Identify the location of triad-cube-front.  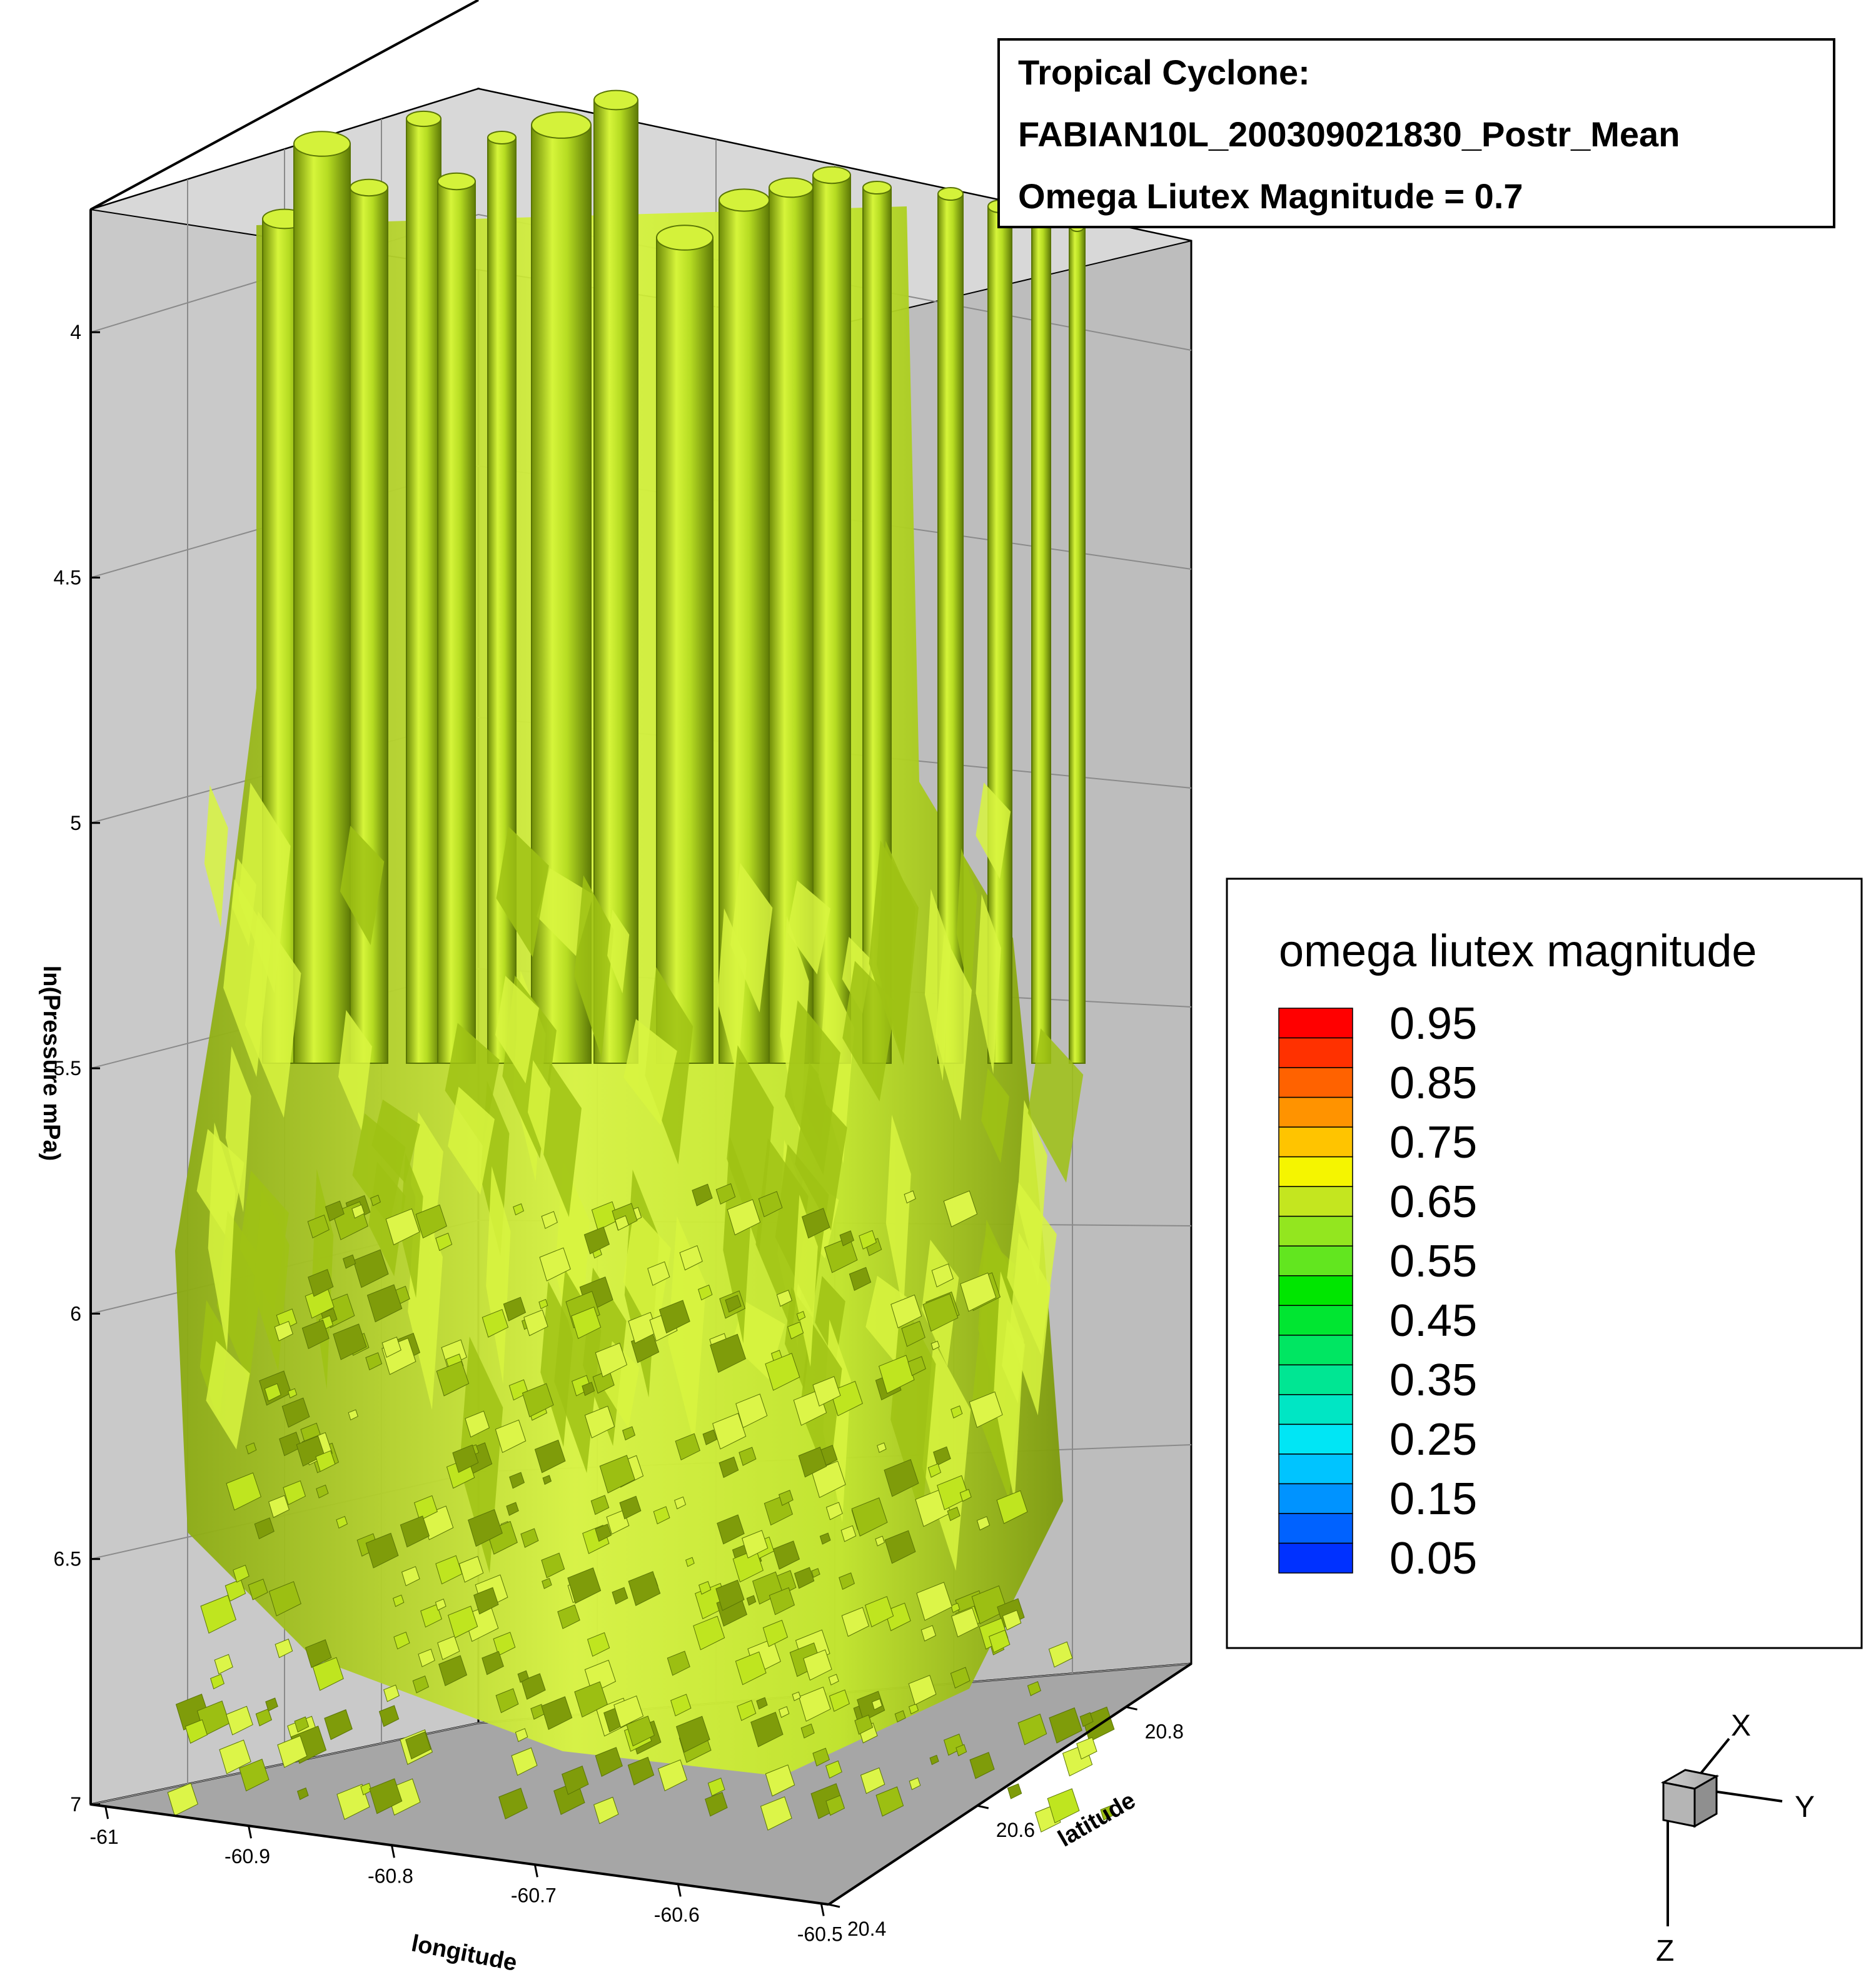
(1679, 1805).